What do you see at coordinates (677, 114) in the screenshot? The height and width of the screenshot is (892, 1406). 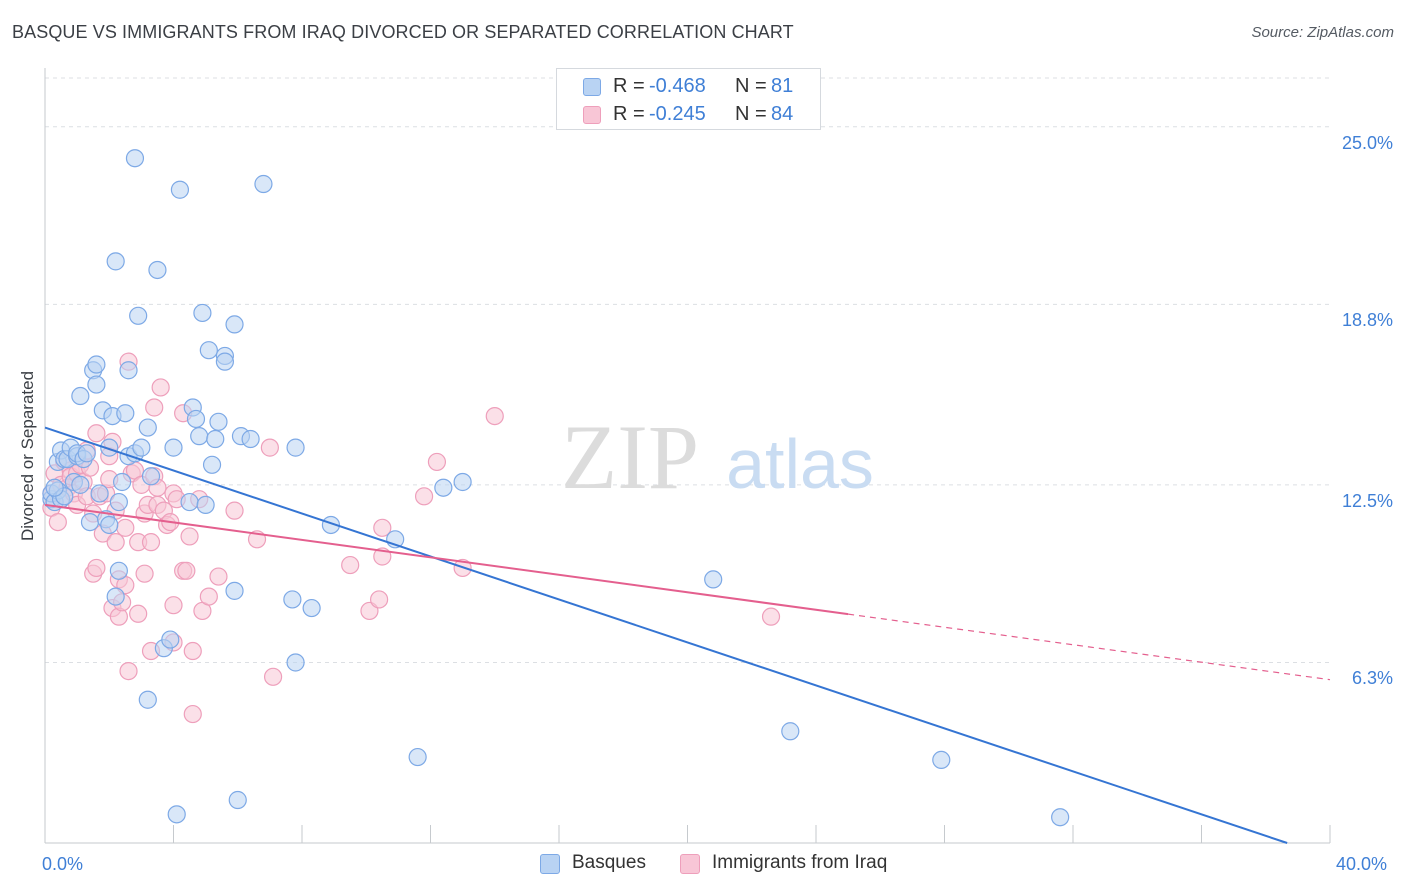 I see `legend-r-value: -0.245` at bounding box center [677, 114].